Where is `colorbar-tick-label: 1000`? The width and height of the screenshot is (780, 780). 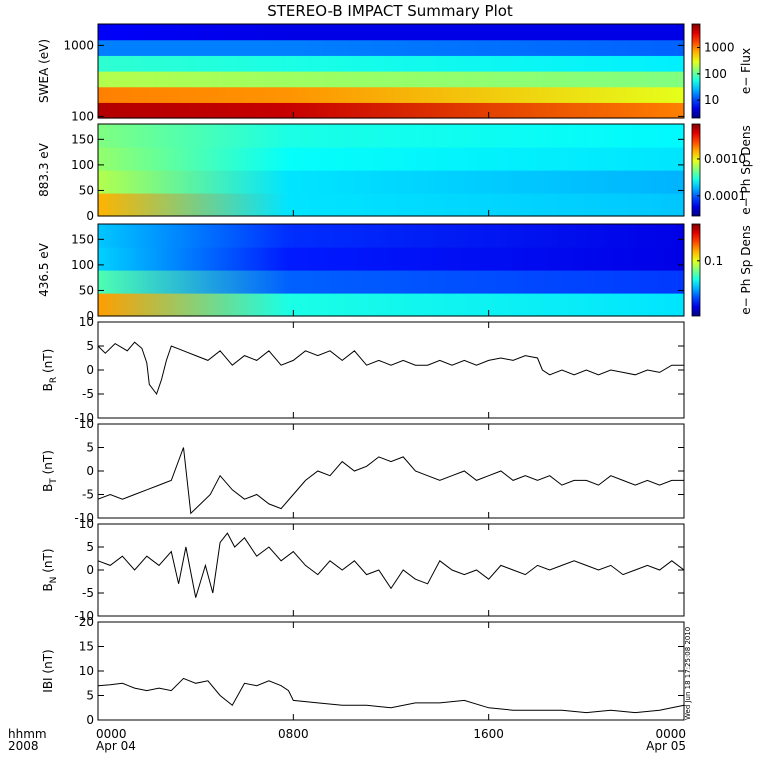
colorbar-tick-label: 1000 is located at coordinates (719, 48).